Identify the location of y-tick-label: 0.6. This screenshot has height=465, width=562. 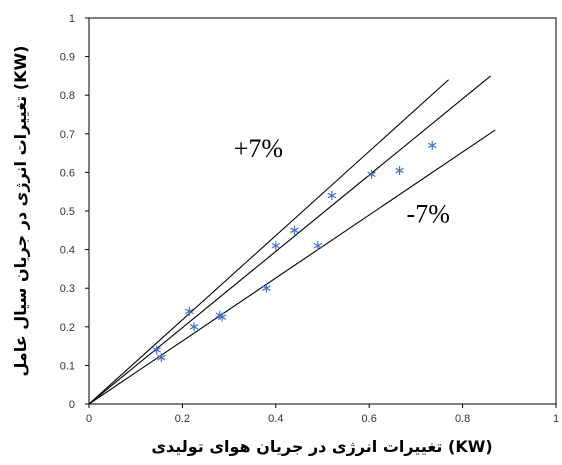
(67, 173).